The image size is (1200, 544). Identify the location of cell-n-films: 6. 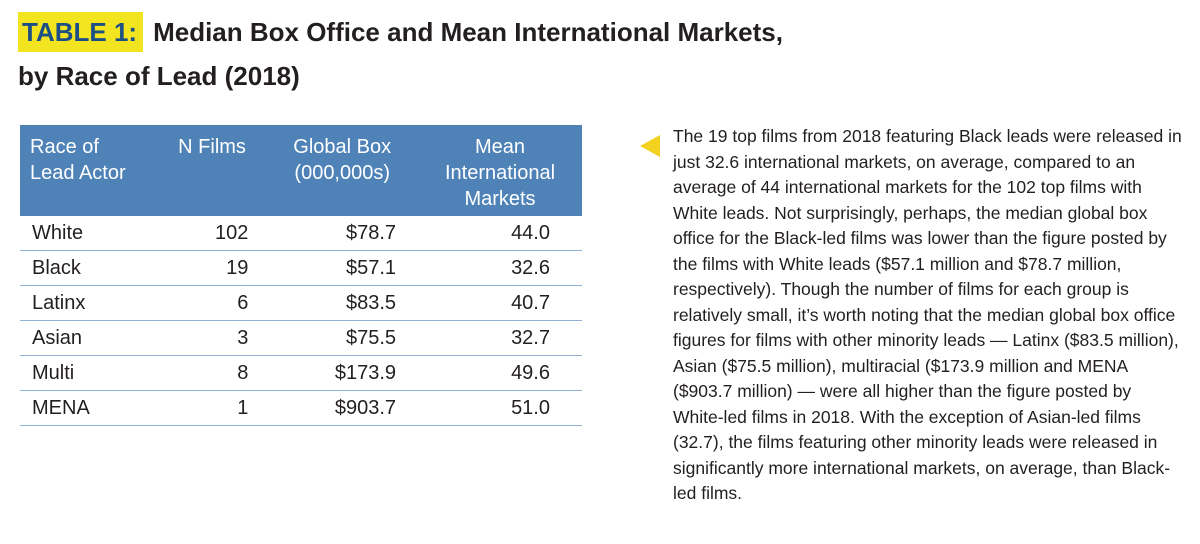
(212, 303).